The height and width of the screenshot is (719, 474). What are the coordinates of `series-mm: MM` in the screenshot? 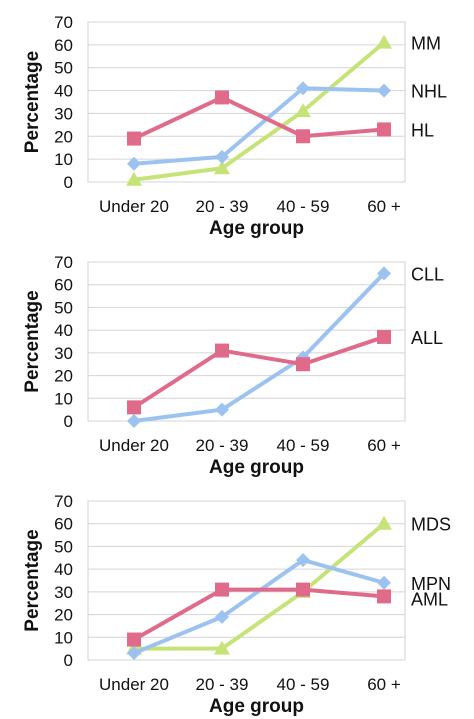 It's located at (283, 110).